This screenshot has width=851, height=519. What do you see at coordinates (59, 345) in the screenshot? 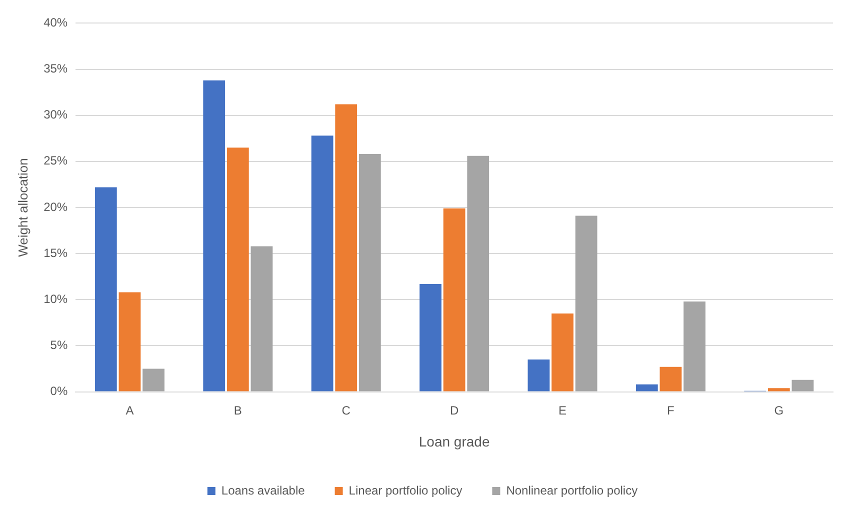
I see `y-tick-label: 5%` at bounding box center [59, 345].